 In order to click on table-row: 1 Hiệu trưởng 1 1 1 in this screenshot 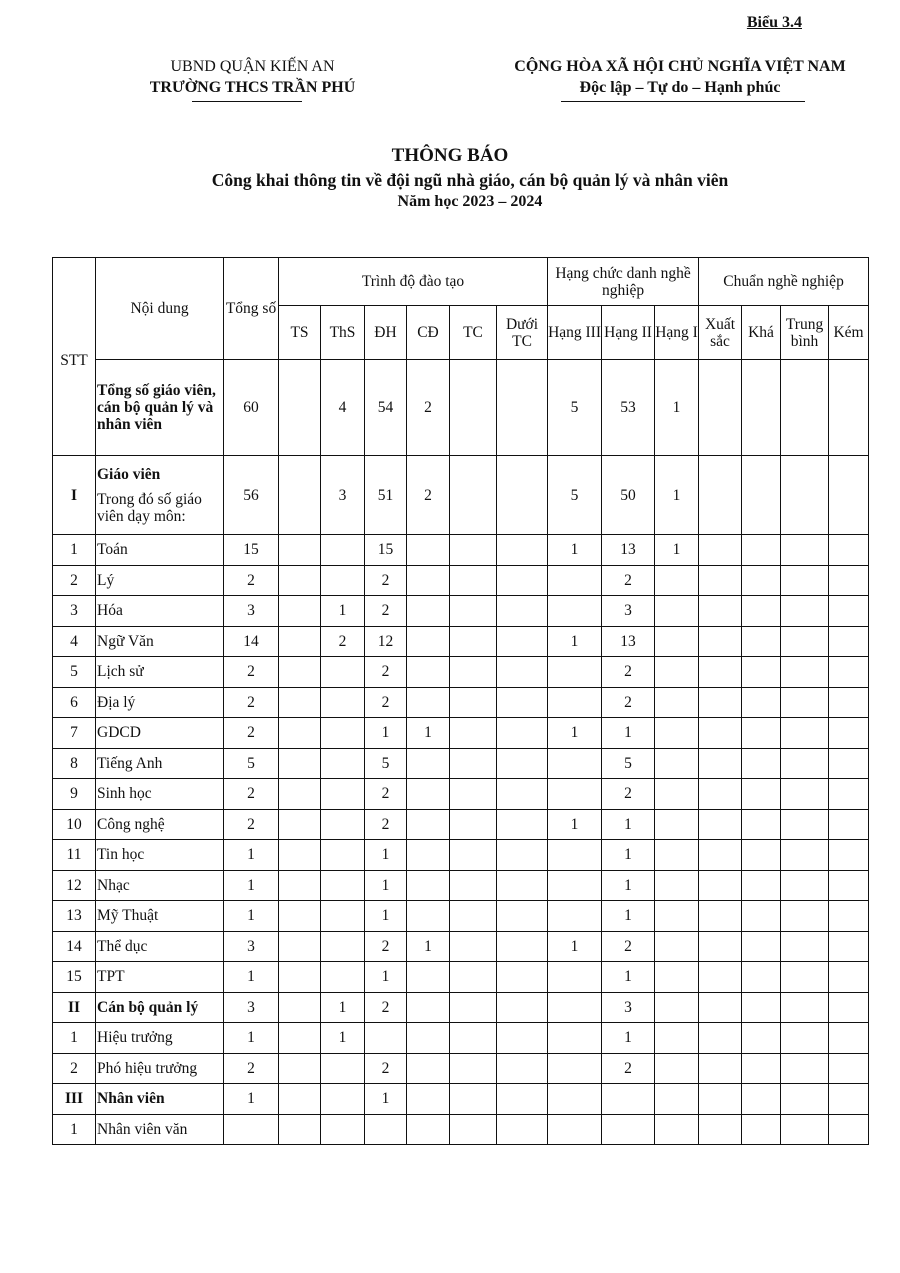, I will do `click(461, 1038)`.